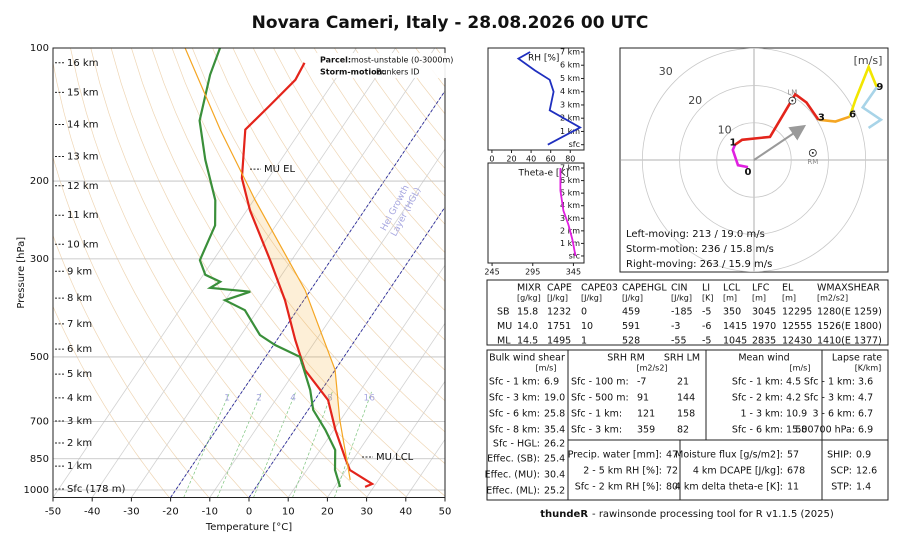 This screenshot has width=900, height=544. What do you see at coordinates (733, 143) in the screenshot?
I see `km-mark: 1` at bounding box center [733, 143].